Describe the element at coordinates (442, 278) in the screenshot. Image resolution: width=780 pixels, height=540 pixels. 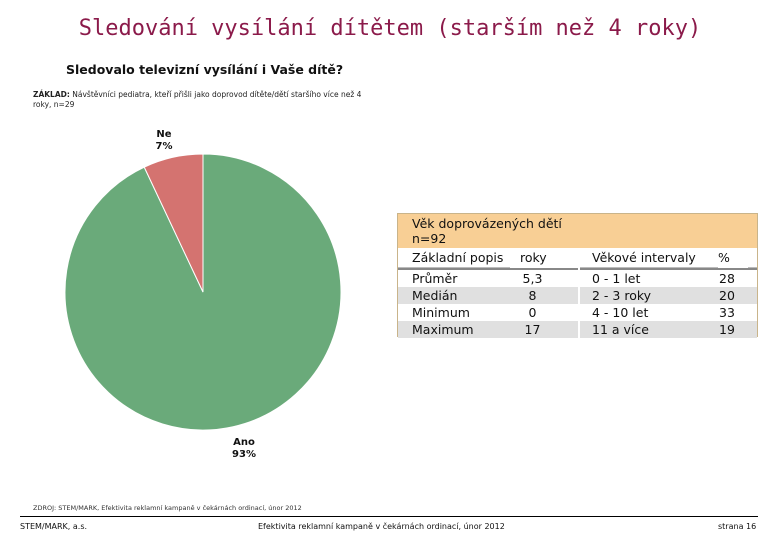
I see `row-stat: Průměr` at that location.